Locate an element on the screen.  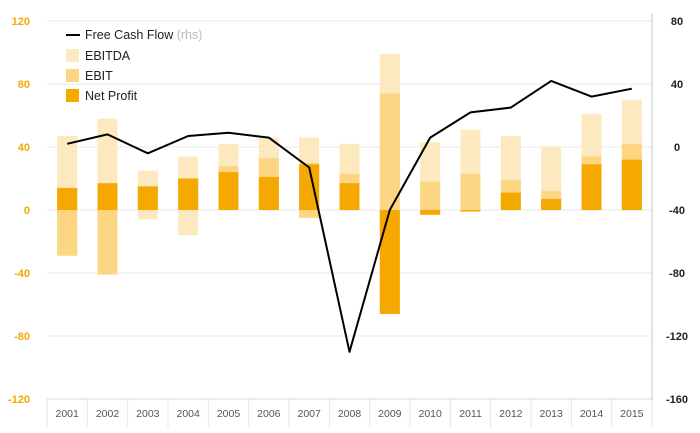
legend-swatch-ebitda is located at coordinates (72, 55).